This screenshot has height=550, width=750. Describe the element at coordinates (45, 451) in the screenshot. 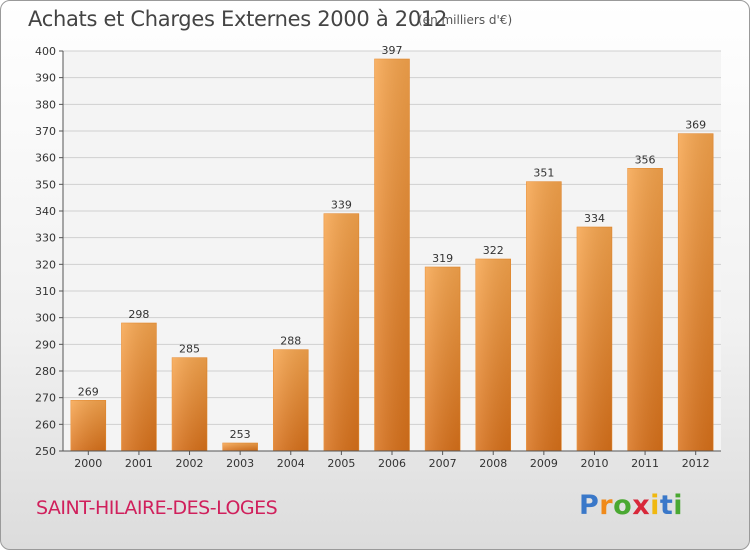

I see `y-tick-label: 250` at that location.